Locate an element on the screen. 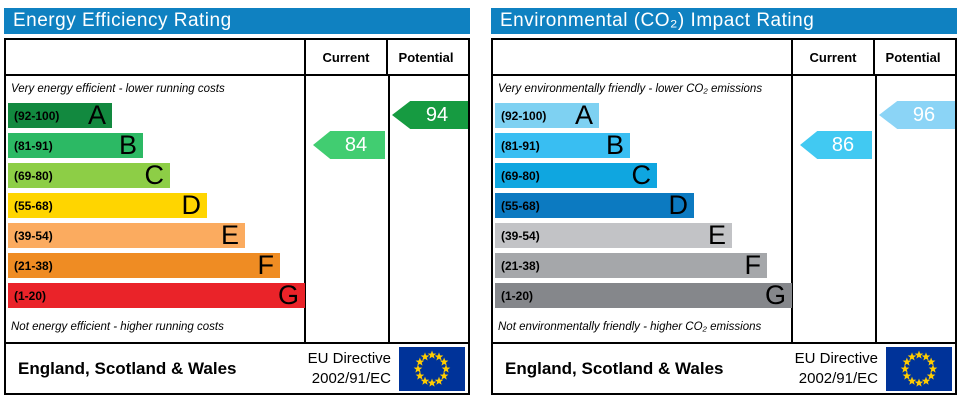 Image resolution: width=957 pixels, height=404 pixels. potential-rating-value: 94 is located at coordinates (437, 114).